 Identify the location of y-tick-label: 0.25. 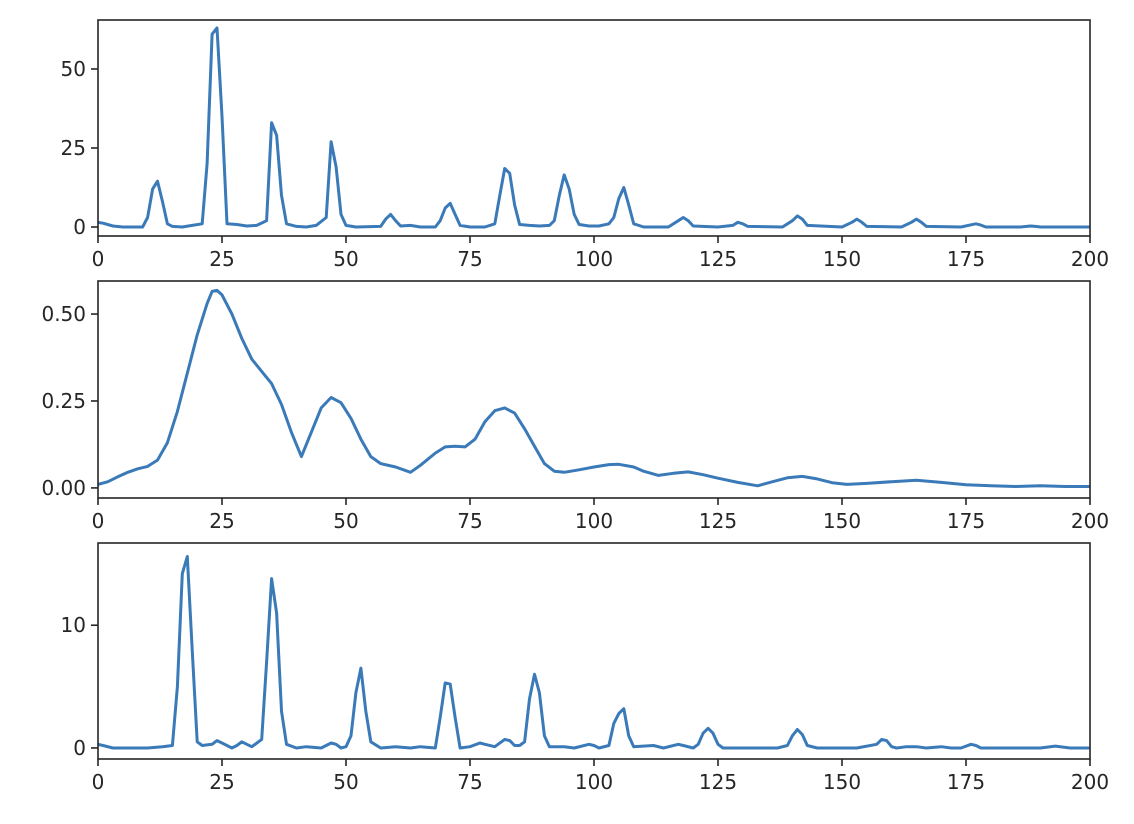
(63, 401).